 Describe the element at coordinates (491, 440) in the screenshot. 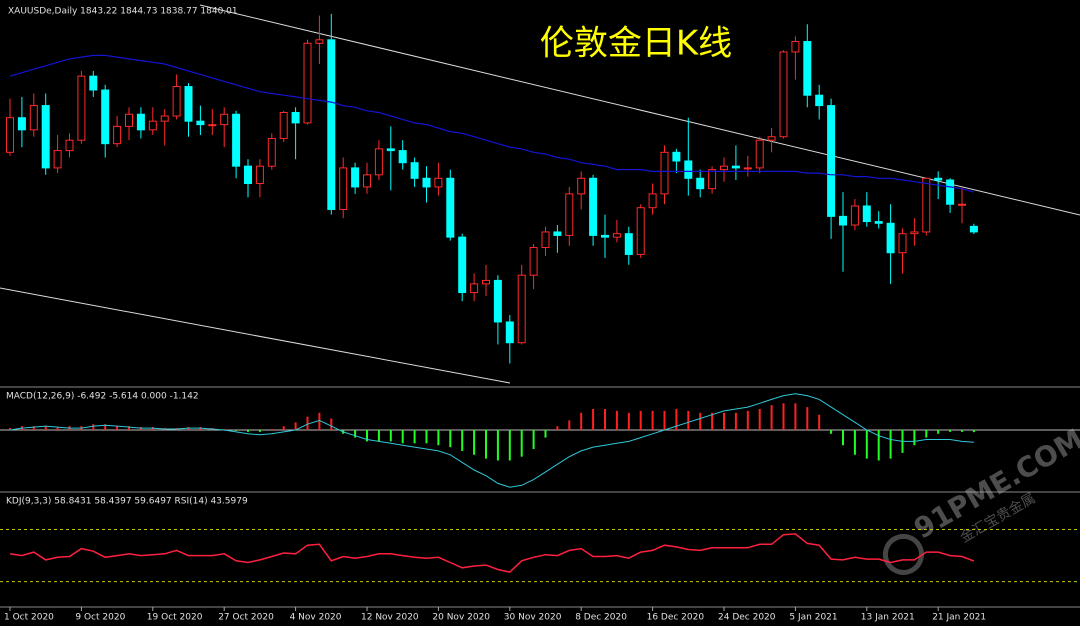

I see `macd-line` at that location.